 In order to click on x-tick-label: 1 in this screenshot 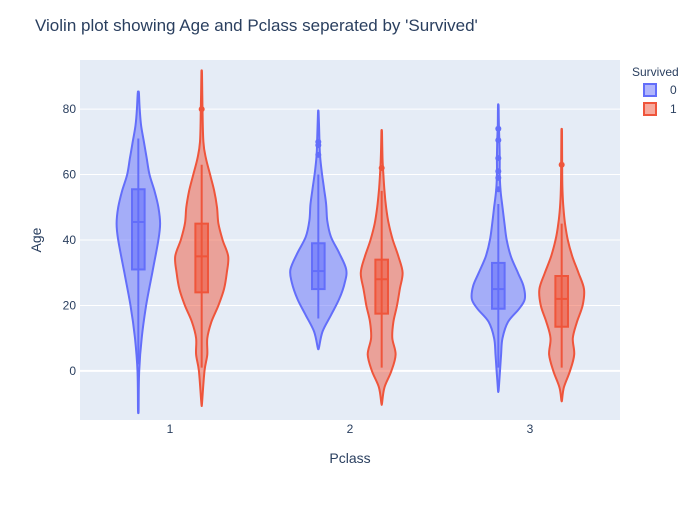, I will do `click(170, 429)`.